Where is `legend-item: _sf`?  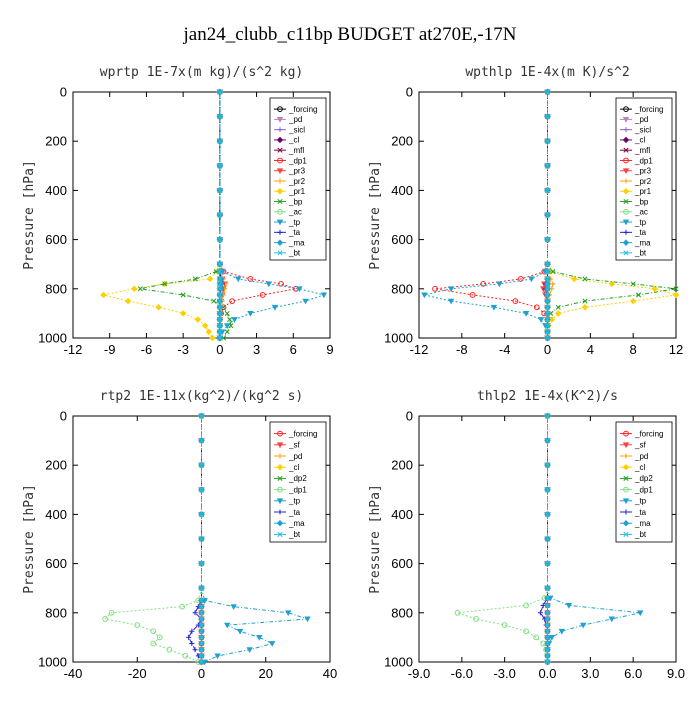
legend-item: _sf is located at coordinates (633, 445).